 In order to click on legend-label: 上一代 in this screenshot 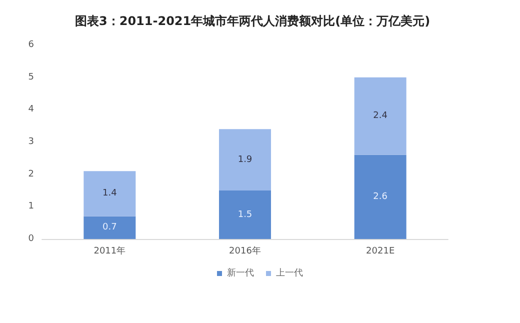, I will do `click(289, 273)`.